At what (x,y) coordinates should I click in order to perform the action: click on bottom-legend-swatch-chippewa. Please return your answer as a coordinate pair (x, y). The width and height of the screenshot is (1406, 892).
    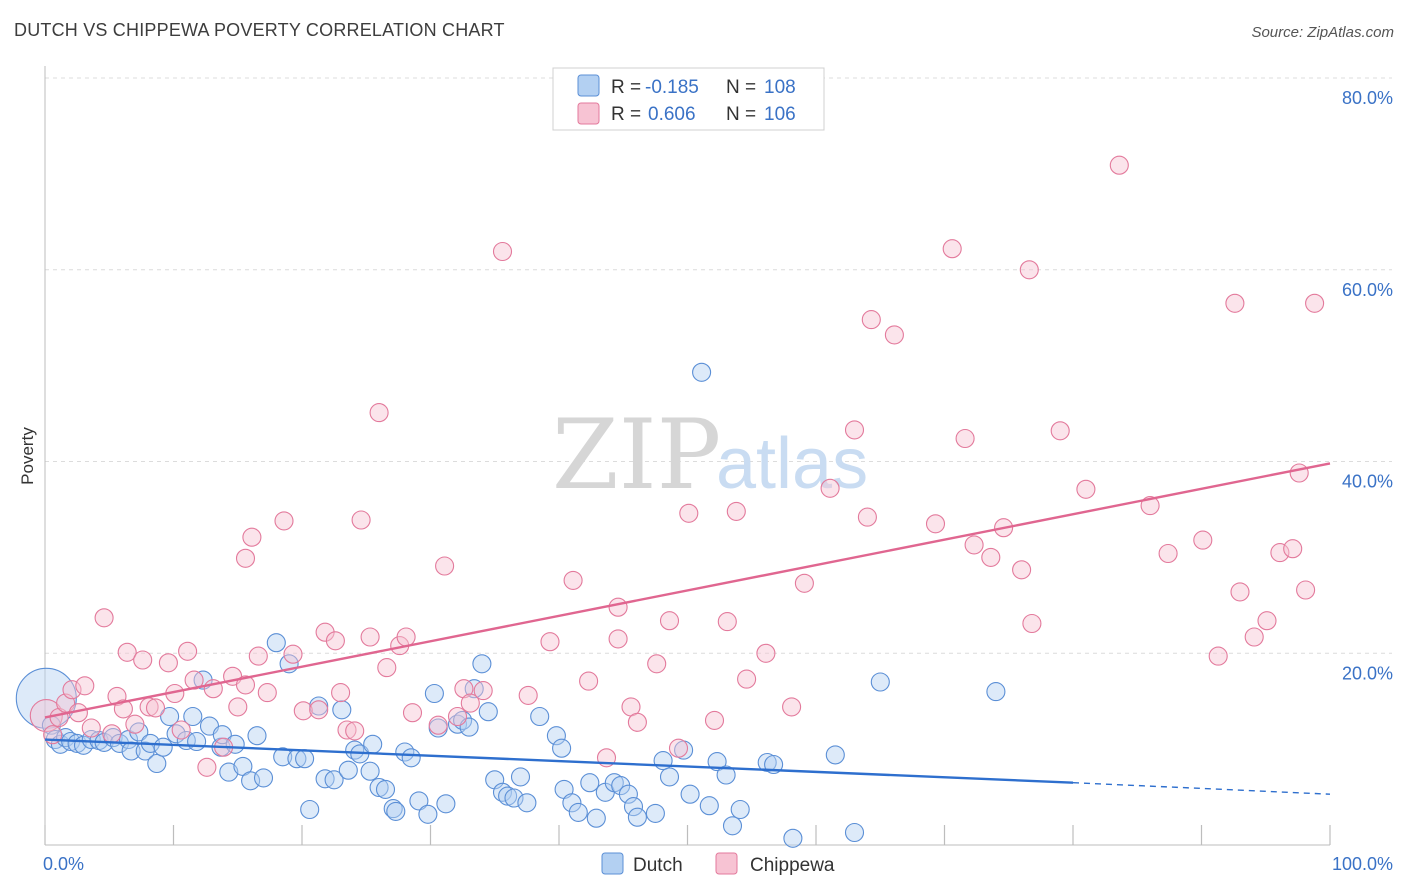
    Looking at the image, I should click on (726, 863).